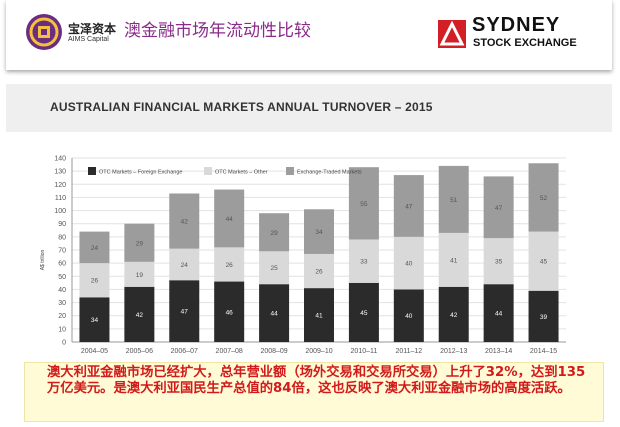  Describe the element at coordinates (62, 303) in the screenshot. I see `y-tick-label: 30` at that location.